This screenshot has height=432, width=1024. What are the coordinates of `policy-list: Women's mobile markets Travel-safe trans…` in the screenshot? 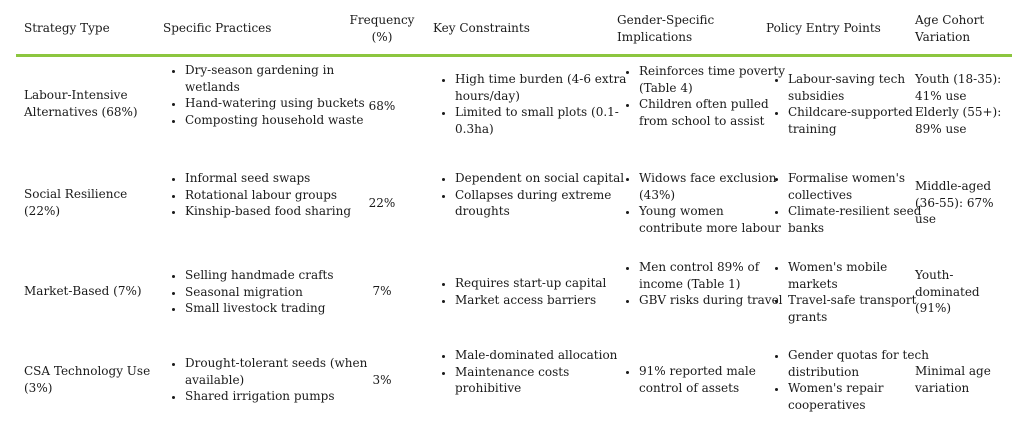 It's located at (852, 292).